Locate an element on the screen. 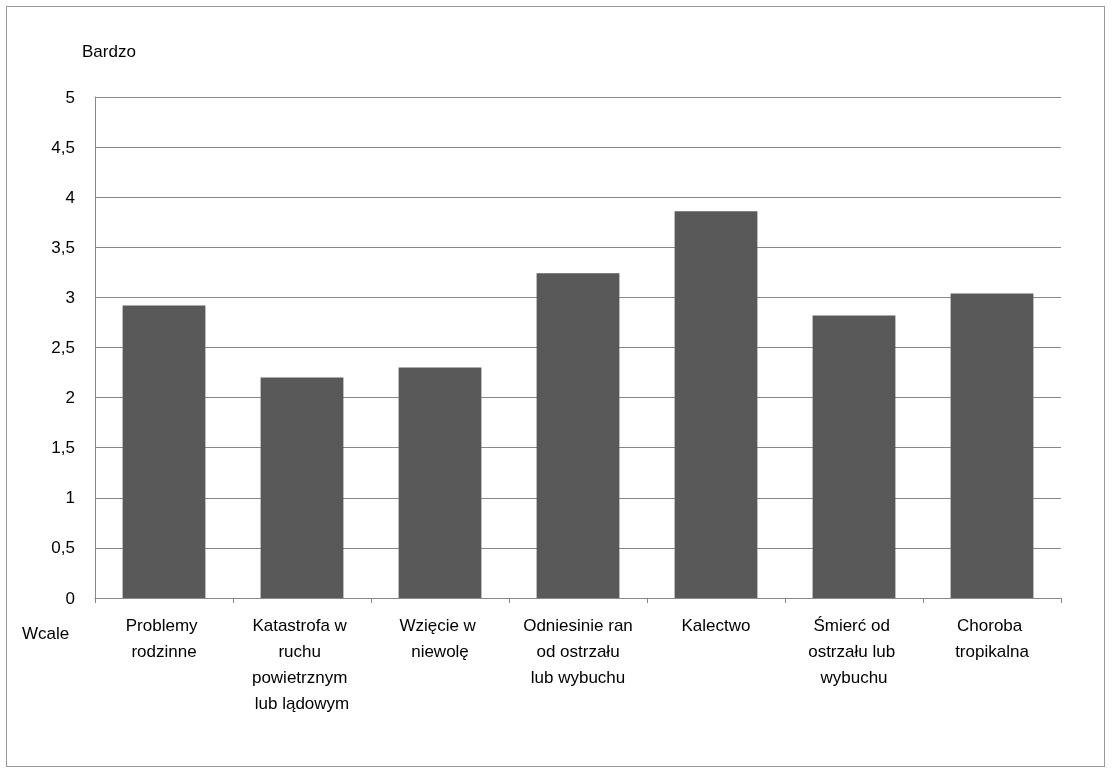  x-tick-label: Odniesinie ran od ostrzału lub wybuchu is located at coordinates (578, 651).